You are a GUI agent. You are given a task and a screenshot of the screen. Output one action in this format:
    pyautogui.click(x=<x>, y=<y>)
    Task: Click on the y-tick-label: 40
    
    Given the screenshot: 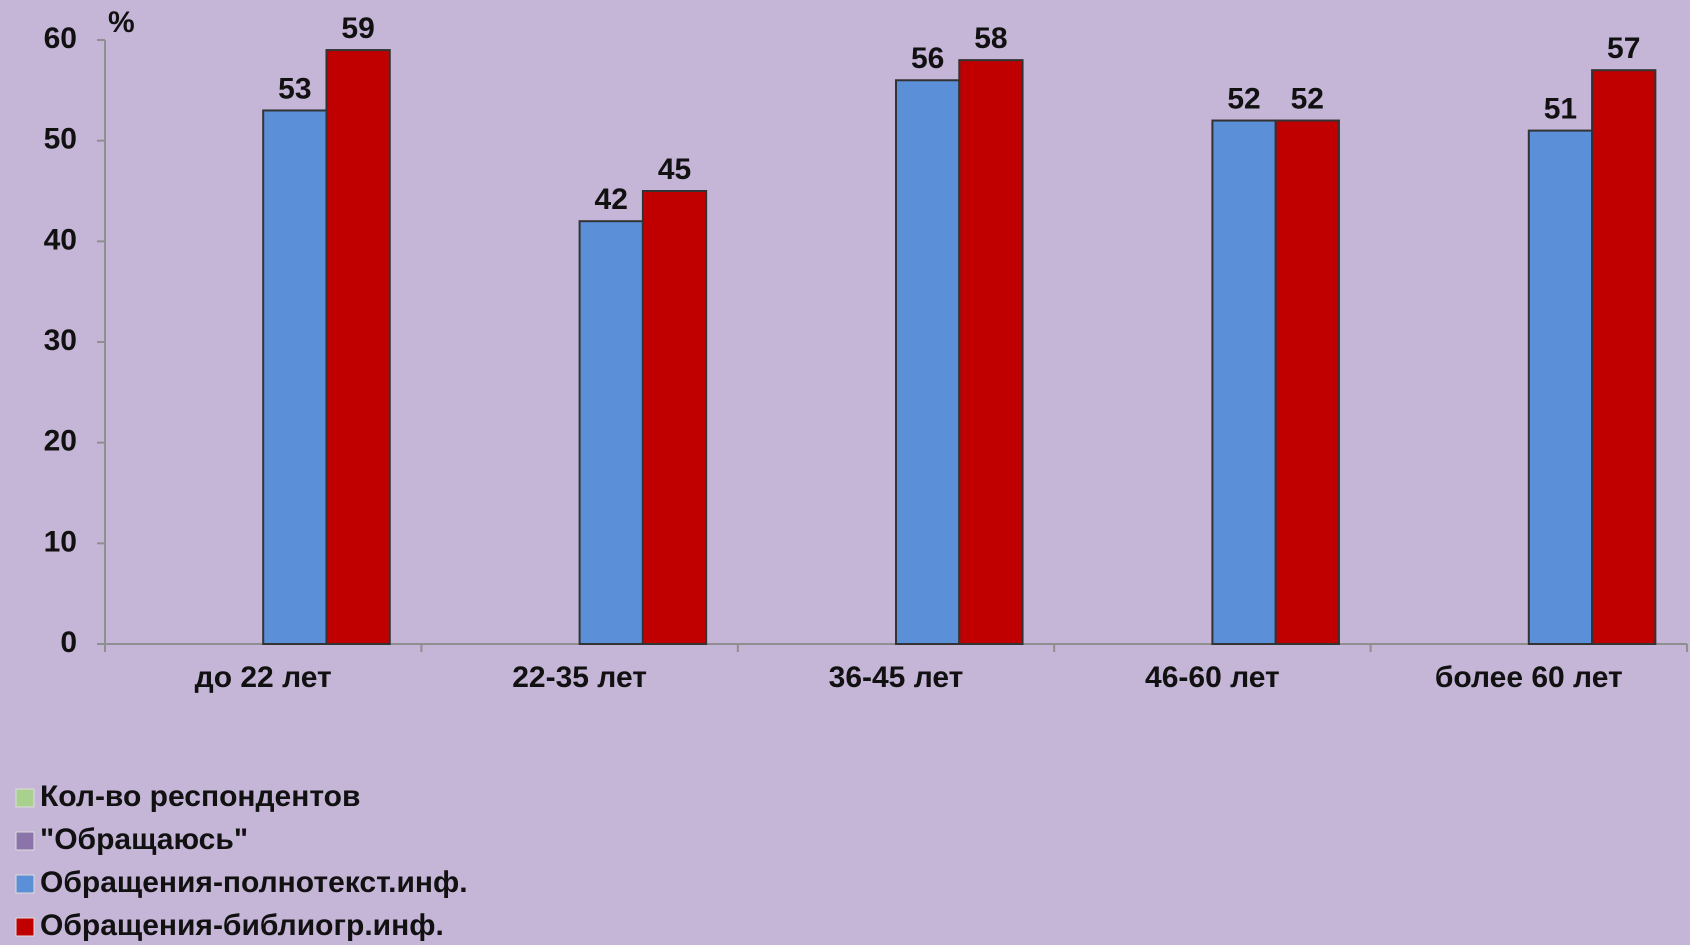 What is the action you would take?
    pyautogui.click(x=60, y=239)
    